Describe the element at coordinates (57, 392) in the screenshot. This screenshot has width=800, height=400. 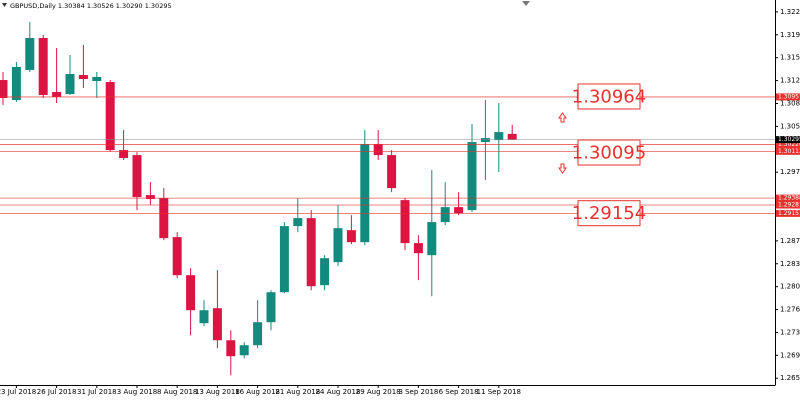
I see `x-tick-label: 26 Jul 2018` at that location.